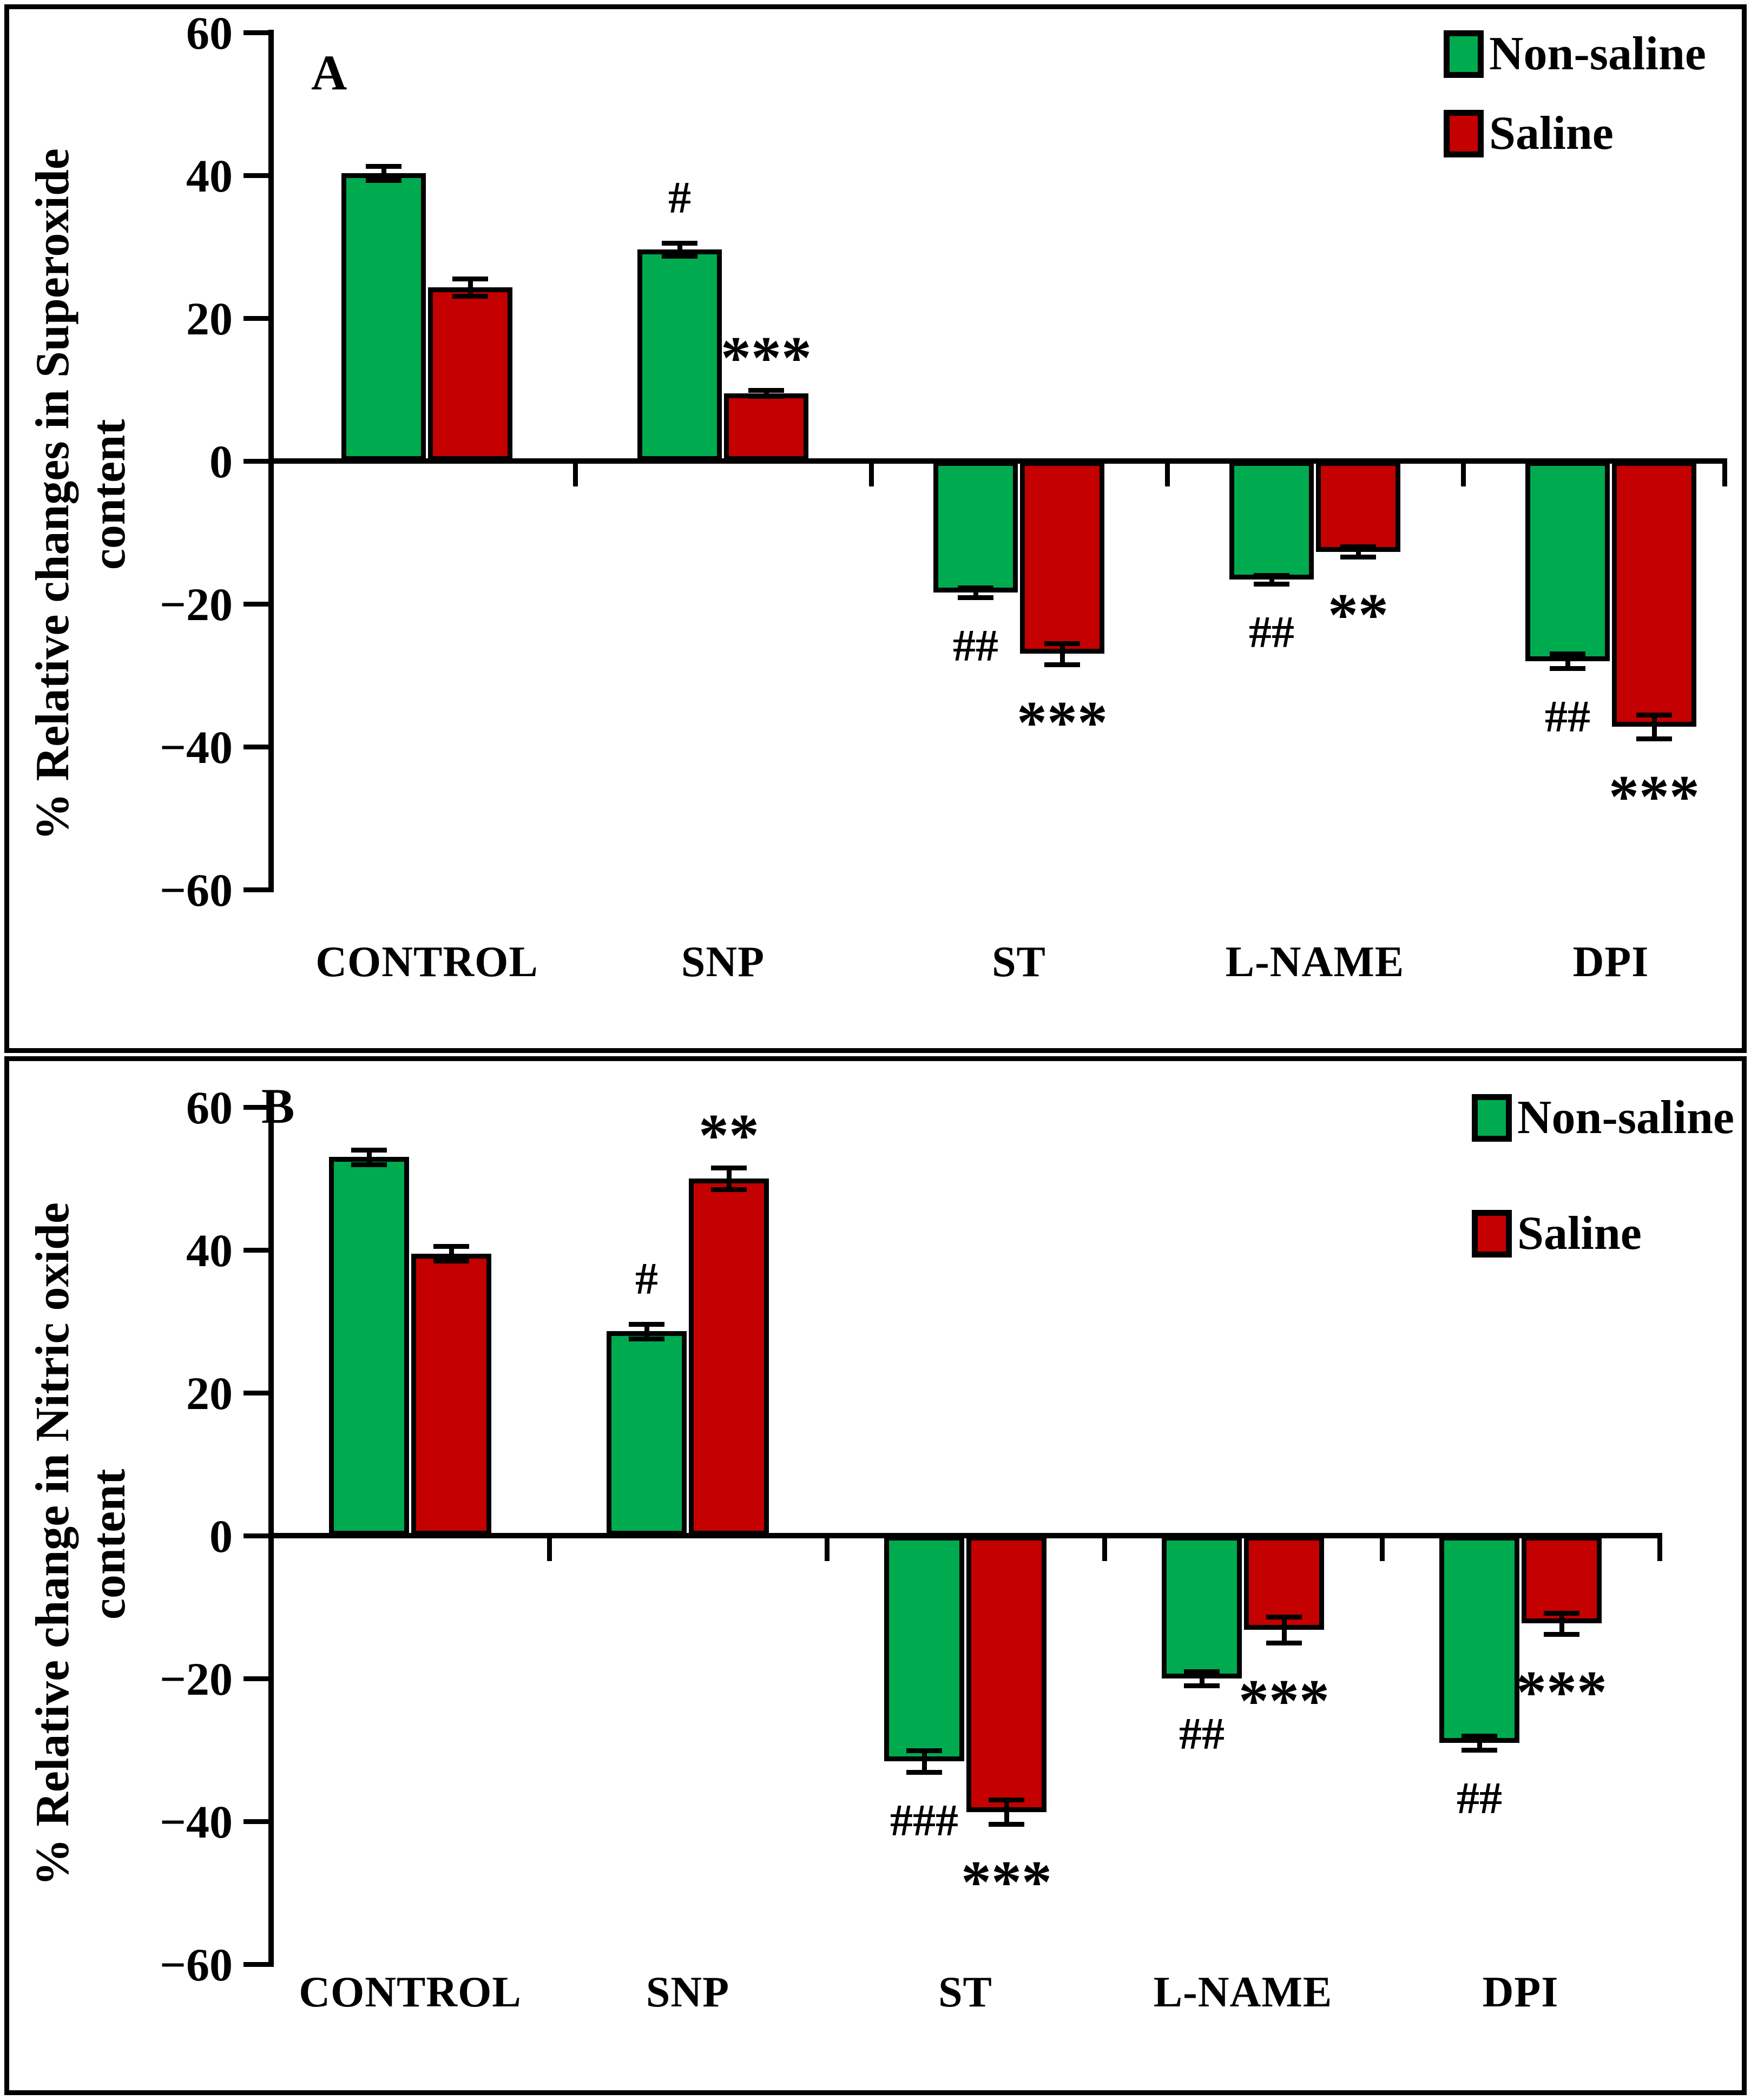 This screenshot has width=1751, height=2100. I want to click on legend-item-saline-b: Saline, so click(1557, 1234).